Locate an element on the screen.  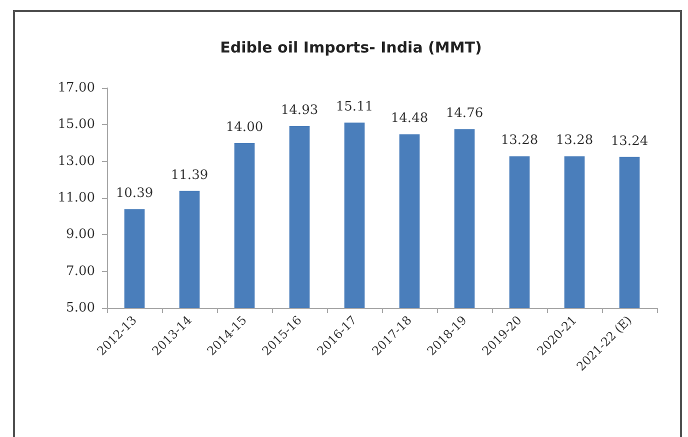
data-label: 15.11 is located at coordinates (355, 107).